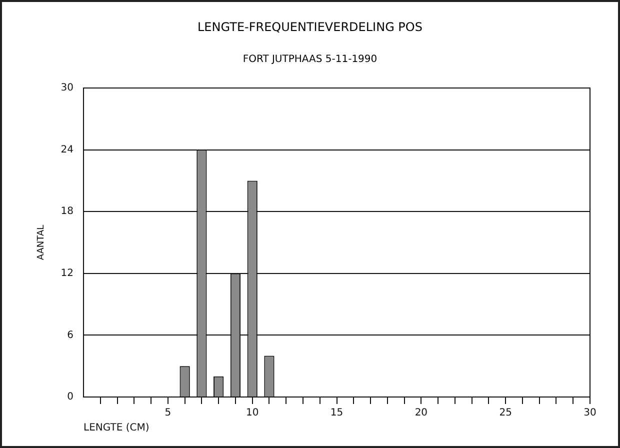 The height and width of the screenshot is (448, 620). Describe the element at coordinates (70, 397) in the screenshot. I see `y-tick-label: 0` at that location.